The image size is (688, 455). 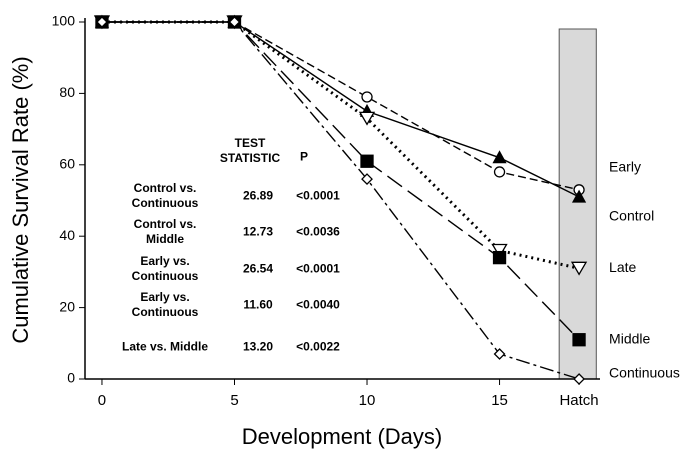 What do you see at coordinates (631, 216) in the screenshot?
I see `series-label: Control` at bounding box center [631, 216].